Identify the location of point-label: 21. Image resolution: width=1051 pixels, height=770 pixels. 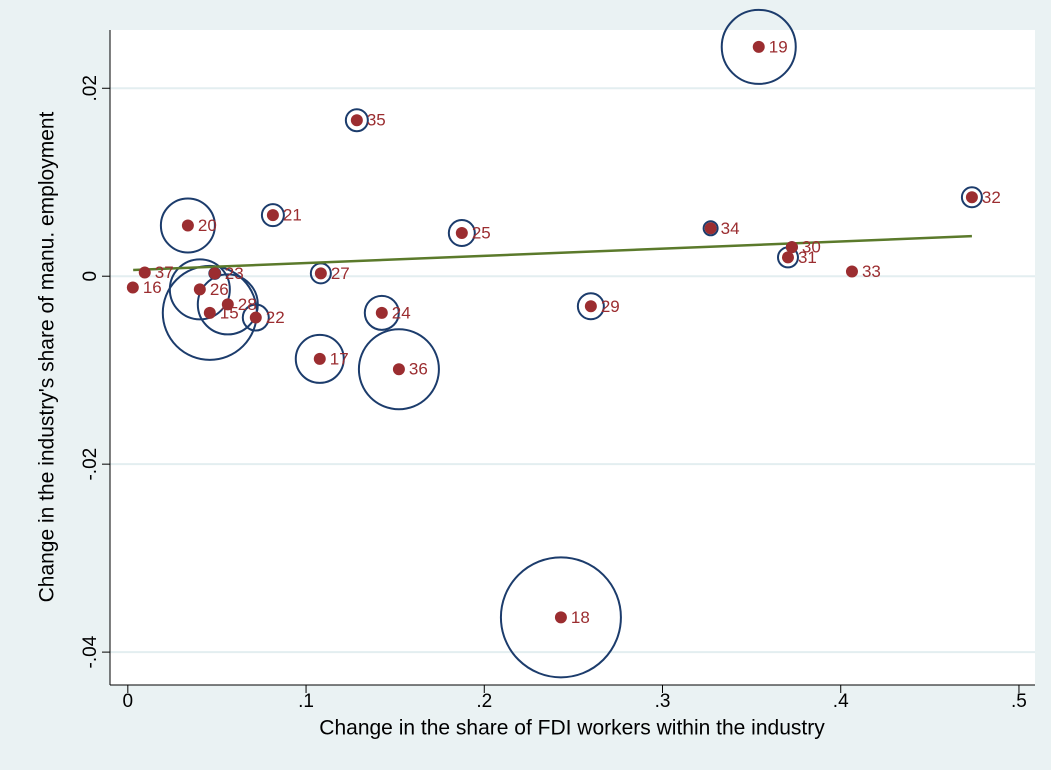
(292, 215).